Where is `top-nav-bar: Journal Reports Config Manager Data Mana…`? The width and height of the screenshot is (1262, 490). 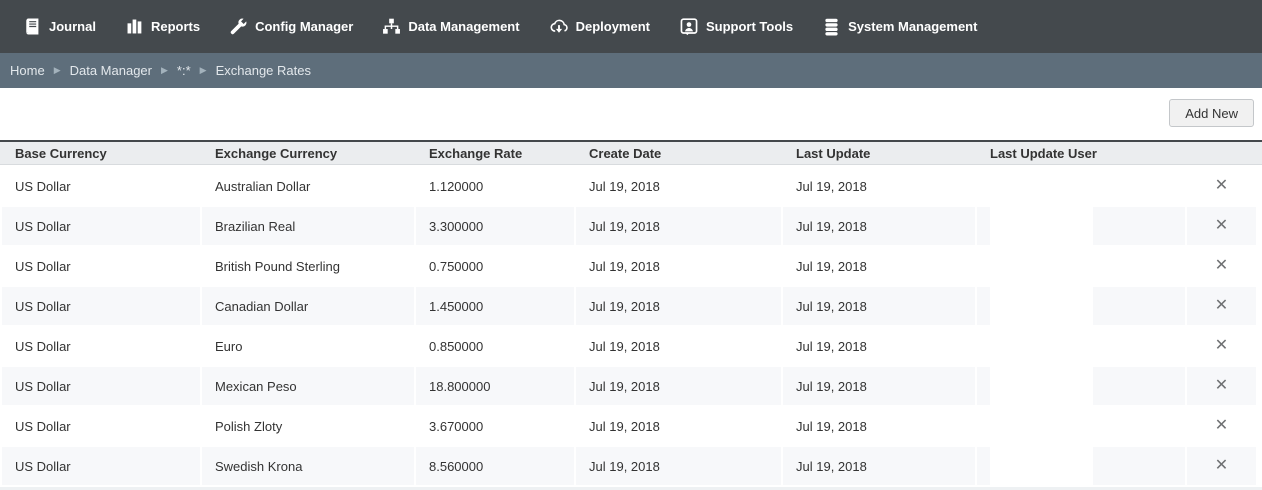
top-nav-bar: Journal Reports Config Manager Data Mana… is located at coordinates (631, 26).